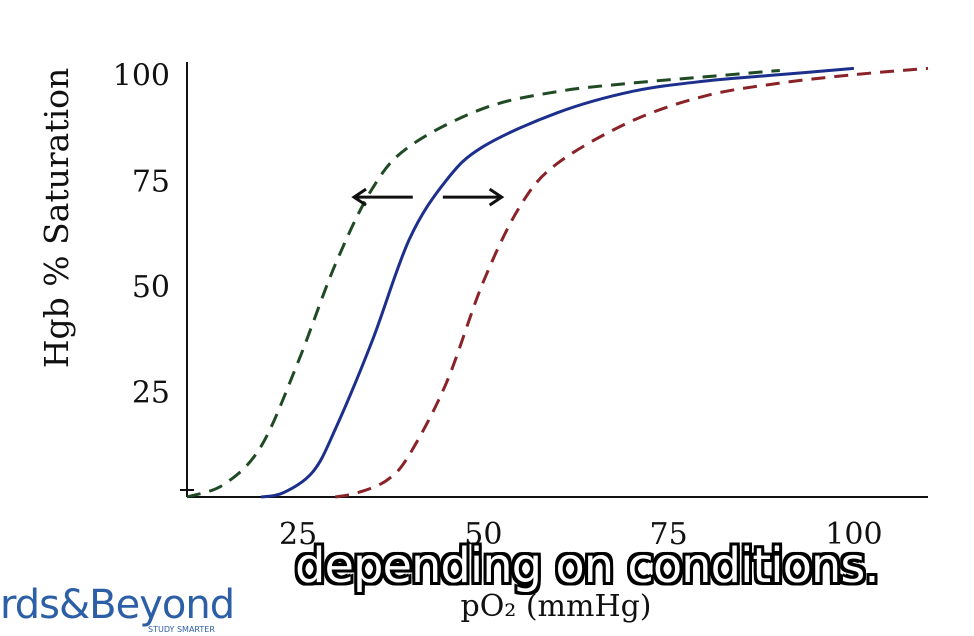 Image resolution: width=974 pixels, height=636 pixels. I want to click on shift-arrows, so click(428, 197).